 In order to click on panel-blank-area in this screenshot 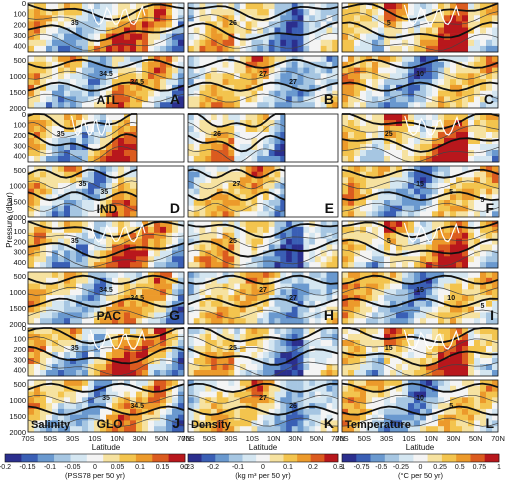, I will do `click(160, 138)`.